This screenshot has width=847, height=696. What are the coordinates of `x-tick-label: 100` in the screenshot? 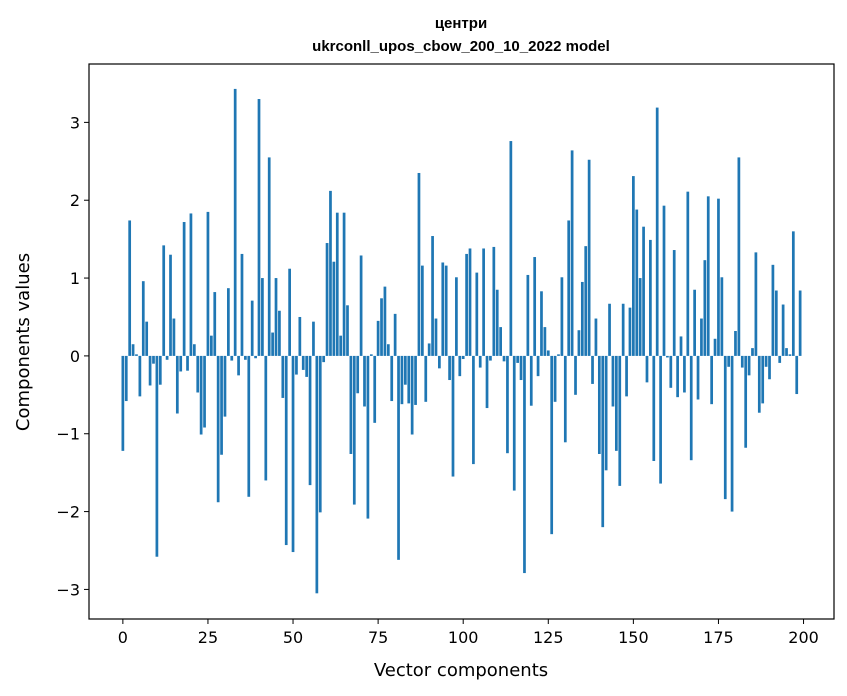 It's located at (463, 637).